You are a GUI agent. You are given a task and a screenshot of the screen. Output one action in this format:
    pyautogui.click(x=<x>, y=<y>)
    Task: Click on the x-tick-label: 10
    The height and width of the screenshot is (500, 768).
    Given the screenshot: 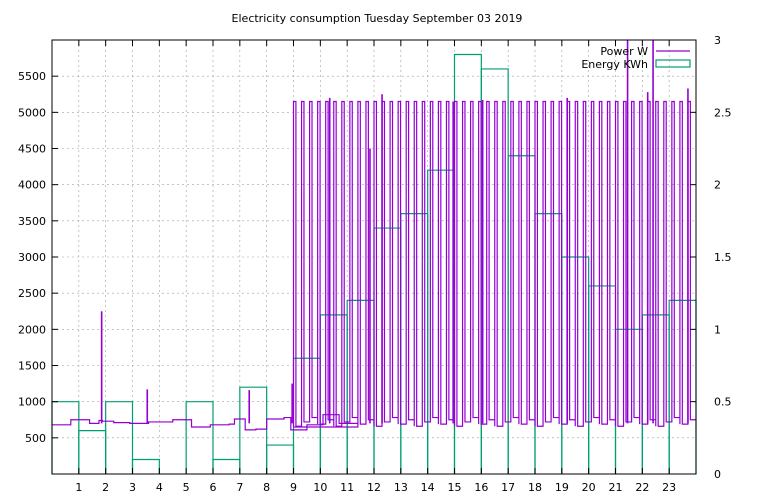 What is the action you would take?
    pyautogui.click(x=320, y=487)
    